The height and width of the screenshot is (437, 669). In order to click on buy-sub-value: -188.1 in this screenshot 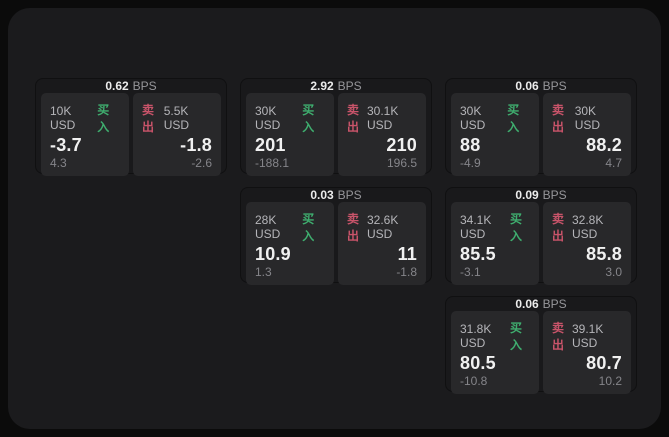, I will do `click(272, 163)`.